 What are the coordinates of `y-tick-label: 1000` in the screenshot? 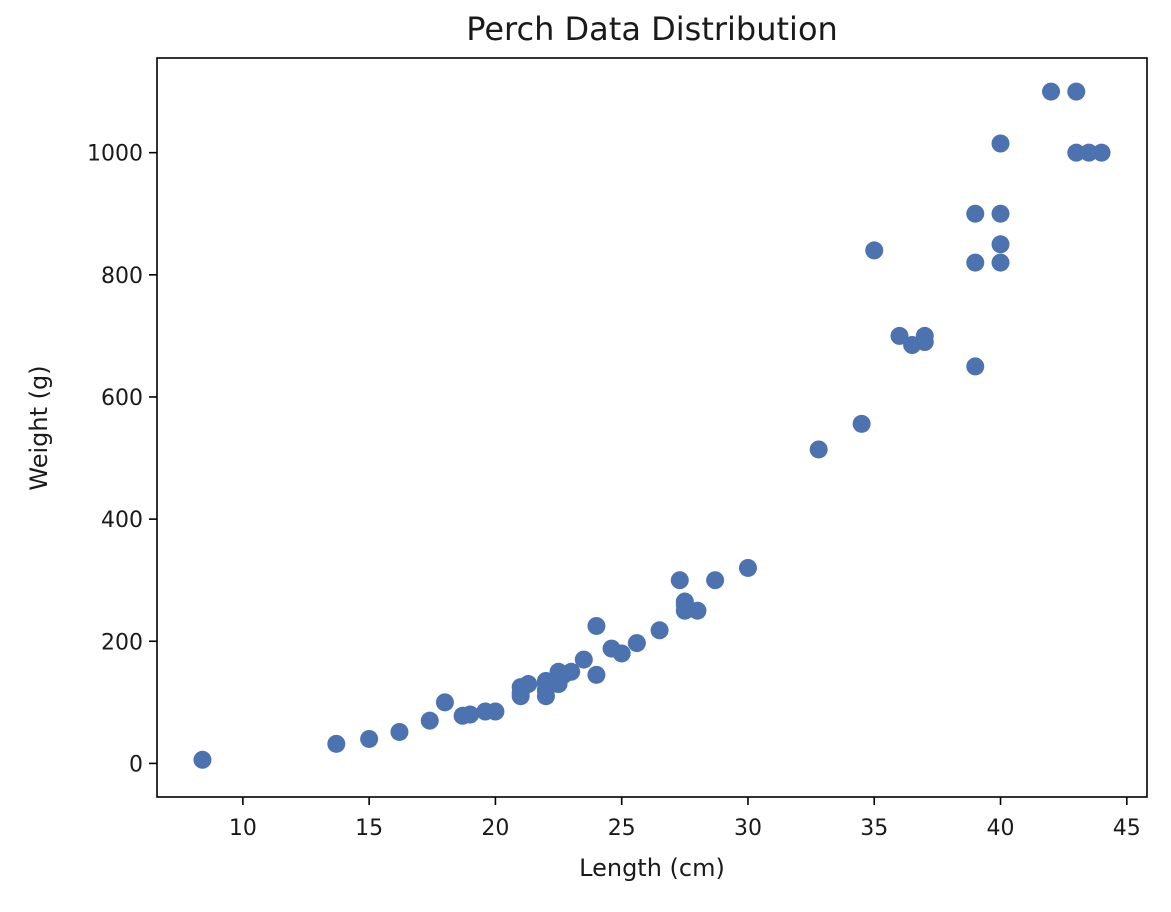 It's located at (115, 154).